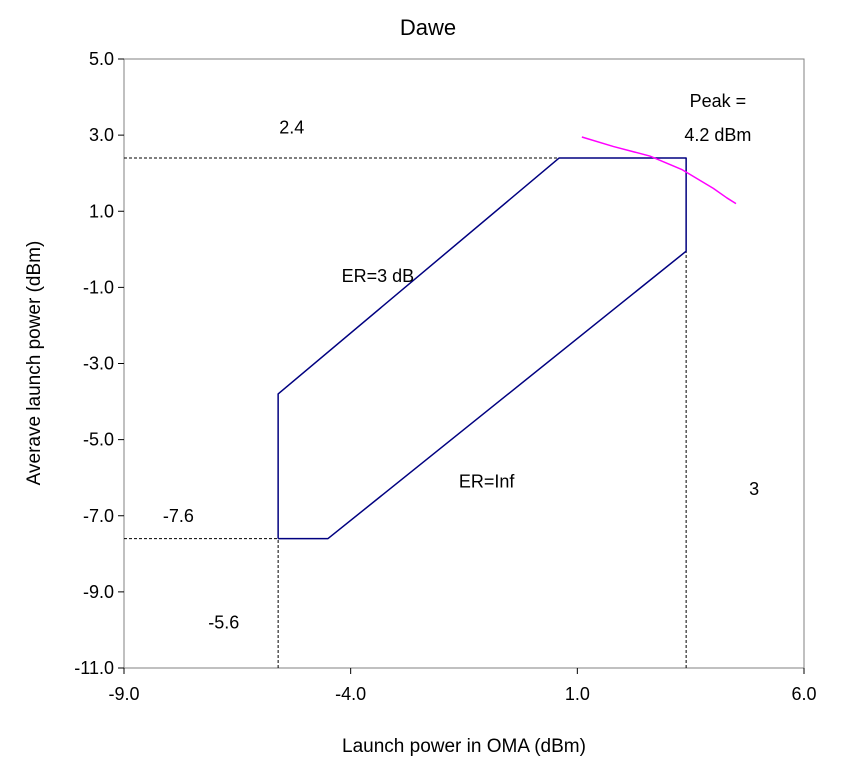 The image size is (845, 768). Describe the element at coordinates (101, 135) in the screenshot. I see `y-tick-label: 3.0` at that location.